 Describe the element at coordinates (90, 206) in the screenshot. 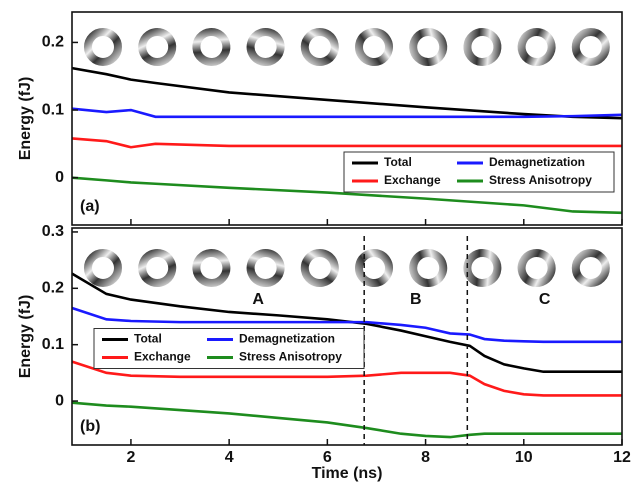

I see `panel-label: (a)` at that location.